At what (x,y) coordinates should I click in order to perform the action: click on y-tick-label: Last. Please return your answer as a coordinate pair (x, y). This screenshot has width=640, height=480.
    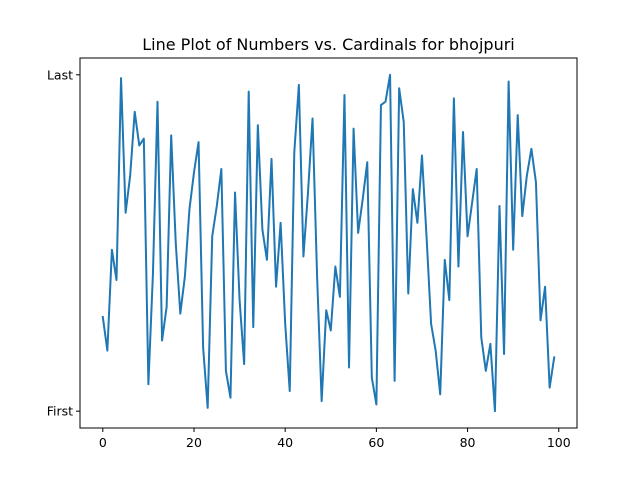
    Looking at the image, I should click on (60, 74).